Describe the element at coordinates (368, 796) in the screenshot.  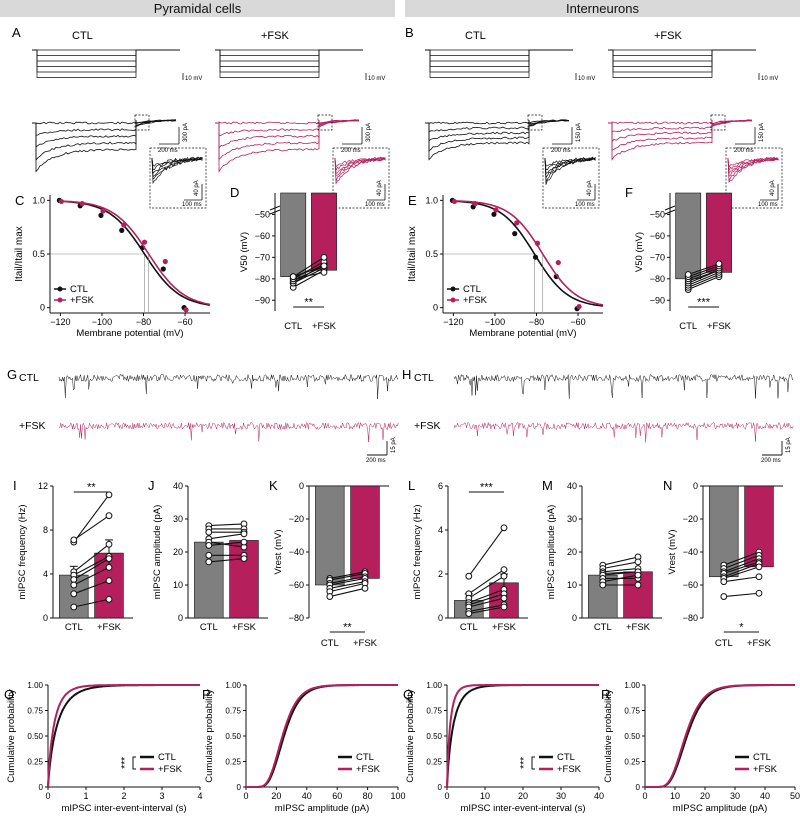
I see `x-tick-label: 80` at that location.